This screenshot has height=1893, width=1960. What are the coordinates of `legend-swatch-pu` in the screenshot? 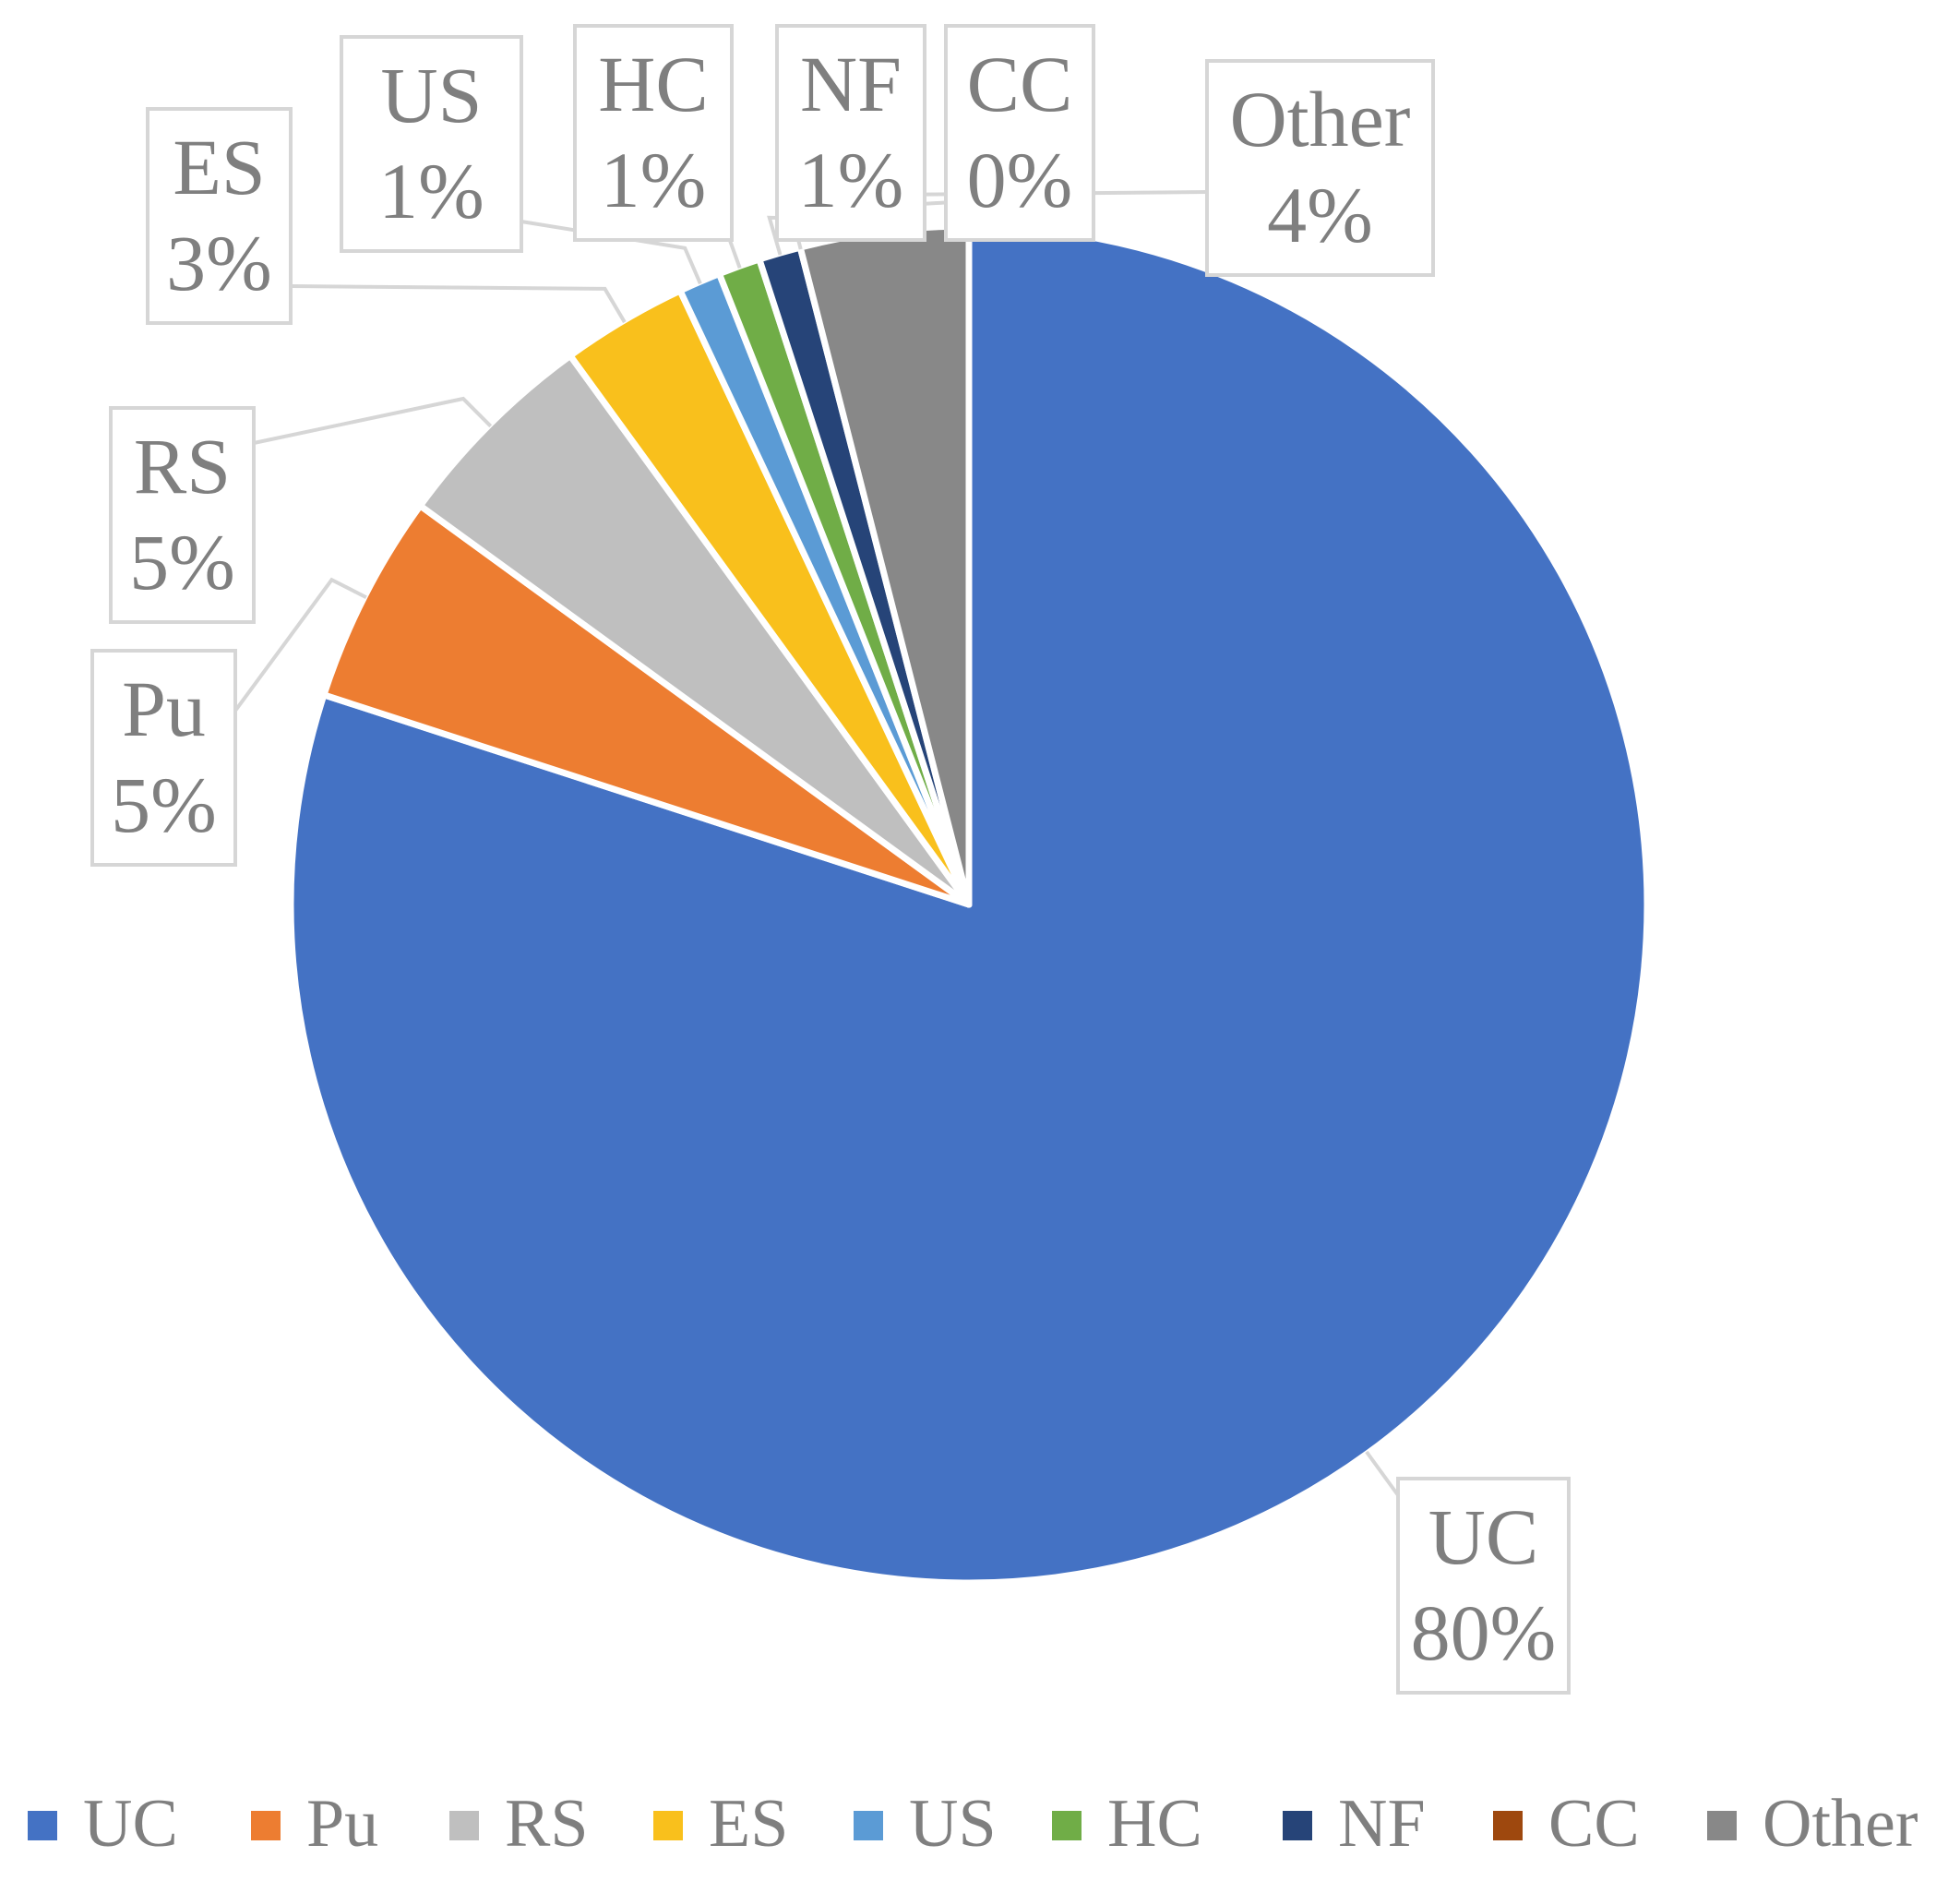 It's located at (266, 1825).